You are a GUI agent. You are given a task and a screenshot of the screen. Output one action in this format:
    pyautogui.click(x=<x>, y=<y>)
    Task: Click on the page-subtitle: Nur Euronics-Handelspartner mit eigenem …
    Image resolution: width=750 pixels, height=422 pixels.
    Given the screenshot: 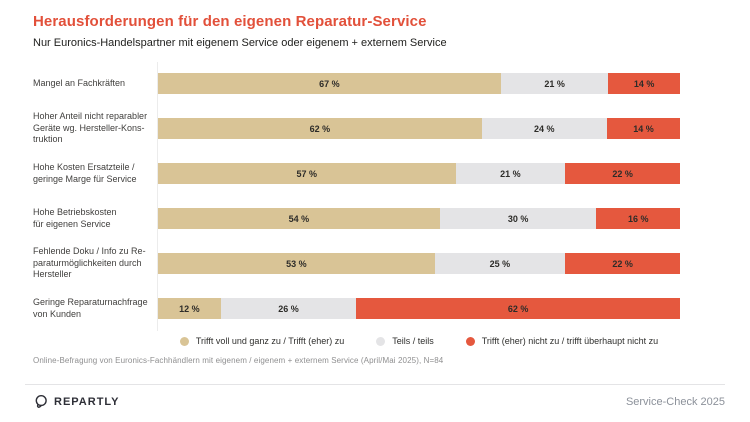 What is the action you would take?
    pyautogui.click(x=240, y=43)
    